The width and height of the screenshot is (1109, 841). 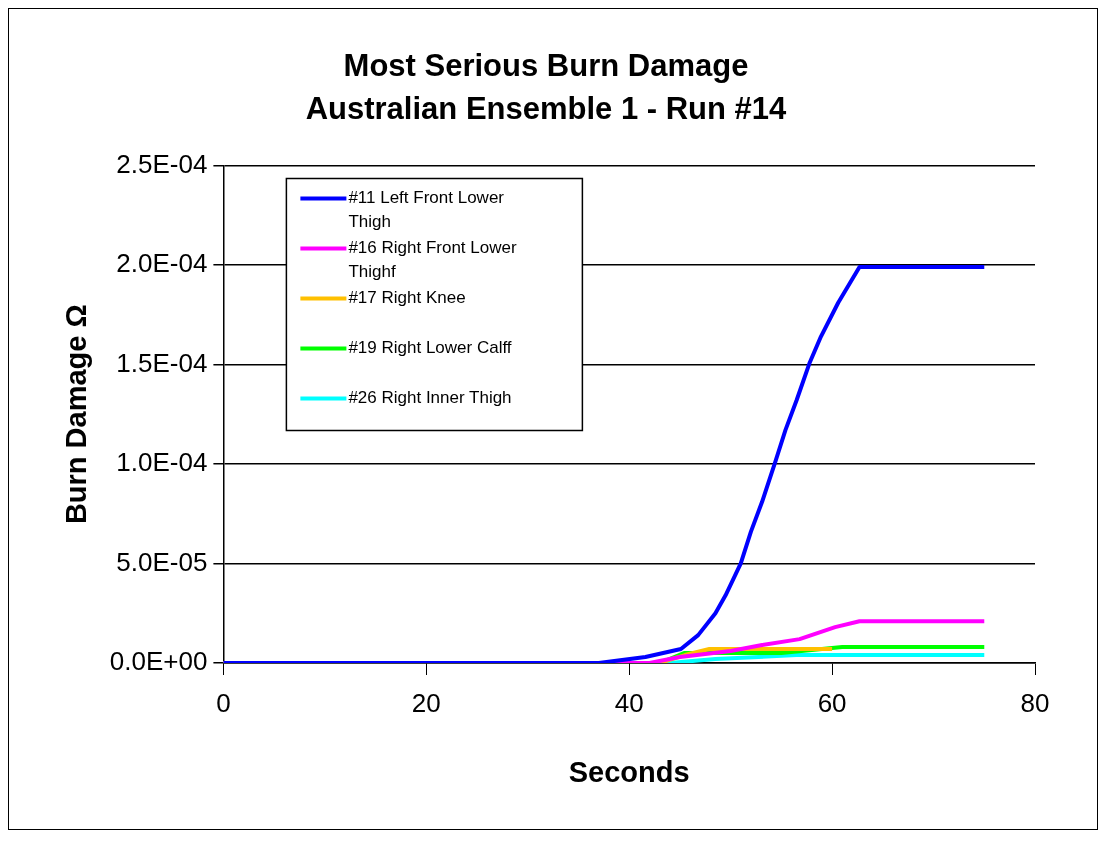 What do you see at coordinates (432, 260) in the screenshot?
I see `legend-label: #16 Right Front Lower Thighf` at bounding box center [432, 260].